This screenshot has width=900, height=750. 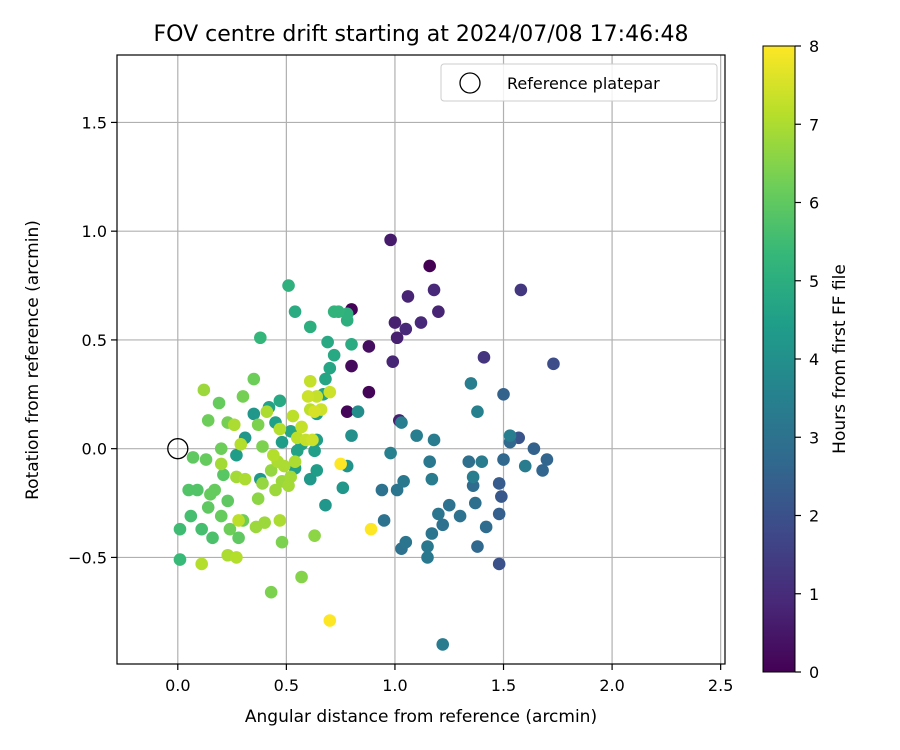 What do you see at coordinates (583, 83) in the screenshot?
I see `legend-label: Reference platepar` at bounding box center [583, 83].